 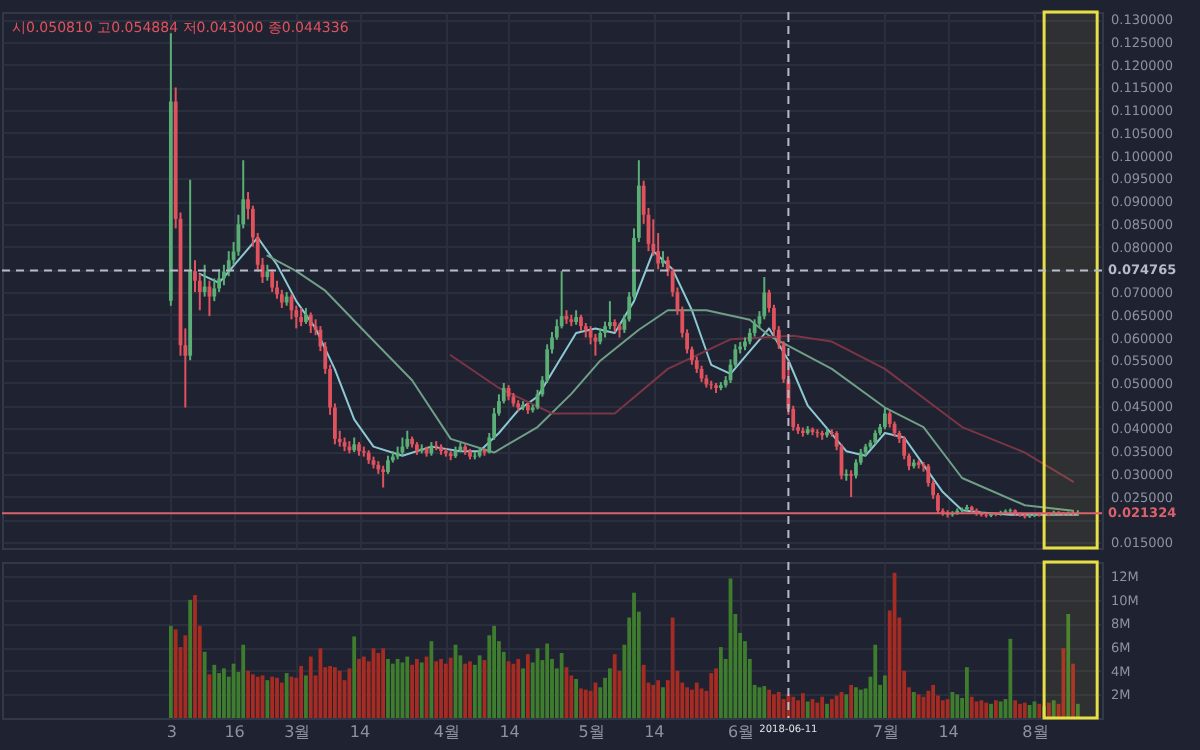 What do you see at coordinates (446, 732) in the screenshot?
I see `x-tick-label: 4월` at bounding box center [446, 732].